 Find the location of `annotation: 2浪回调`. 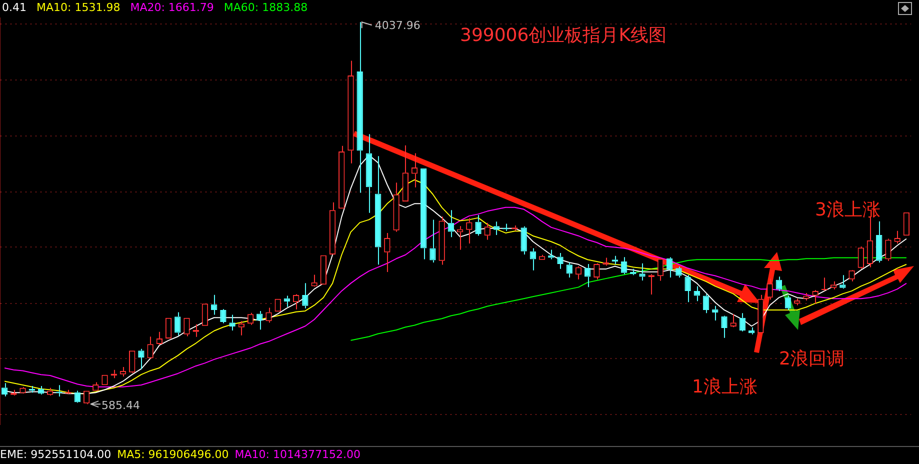

annotation: 2浪回调 is located at coordinates (811, 359).